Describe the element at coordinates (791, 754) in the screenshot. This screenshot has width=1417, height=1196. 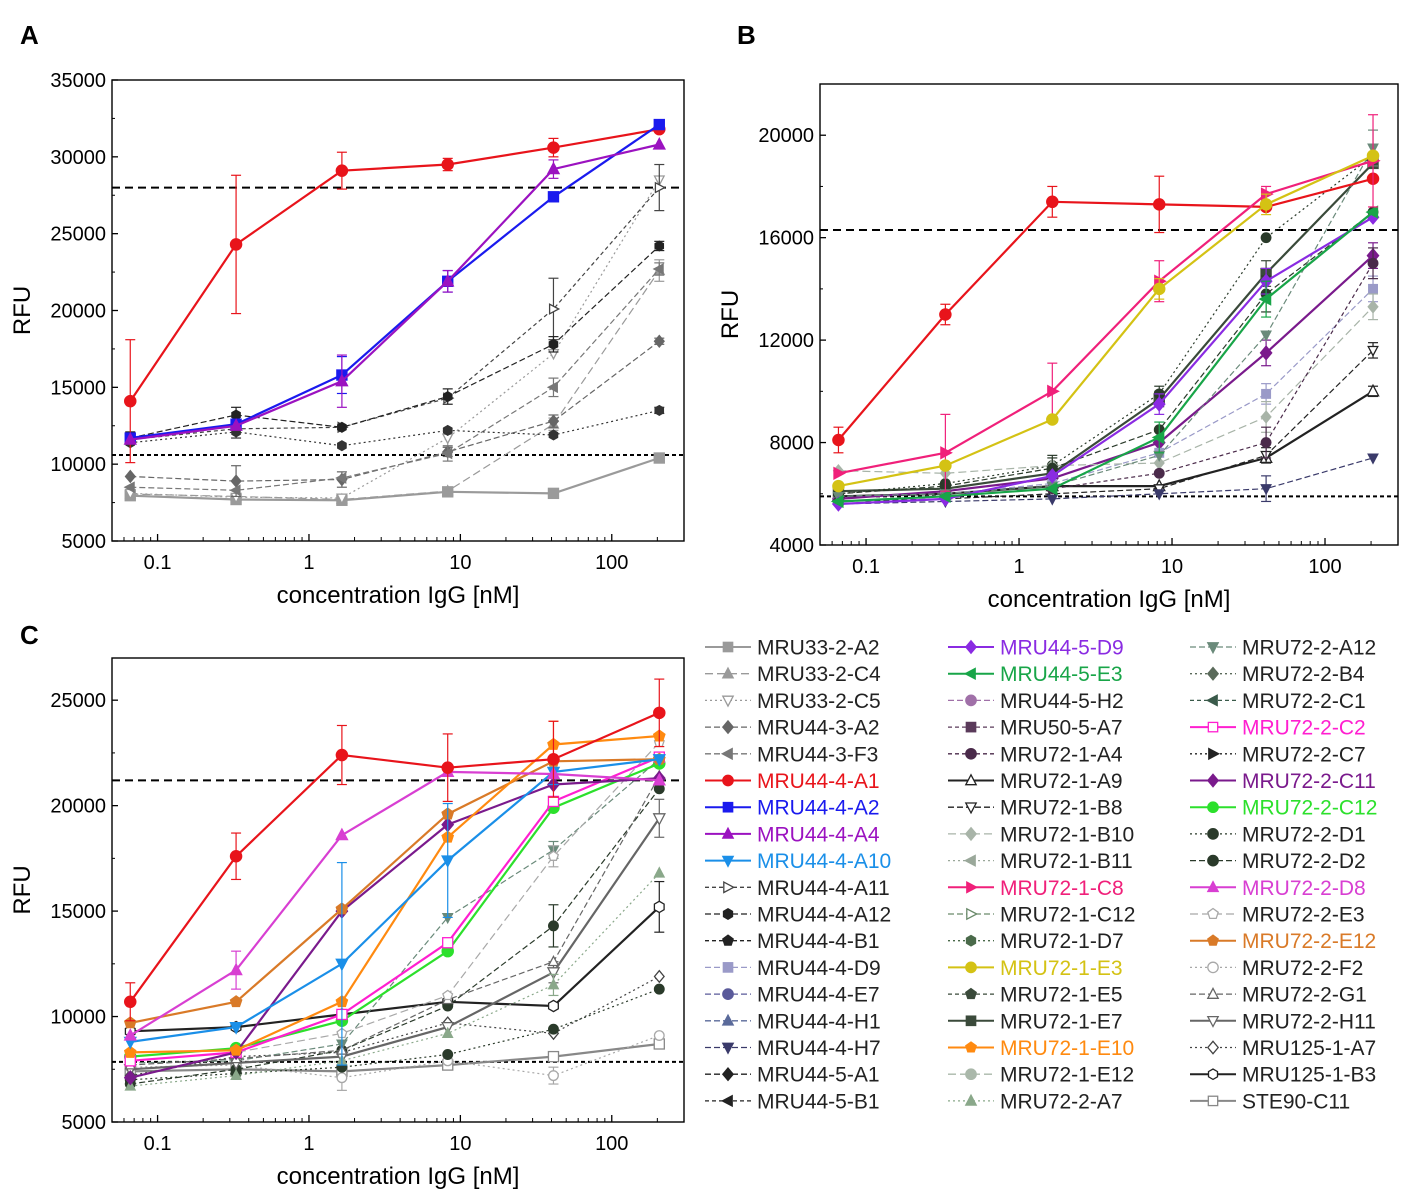
I see `legend-item-mru44-3-f3: MRU44-3-F3` at that location.